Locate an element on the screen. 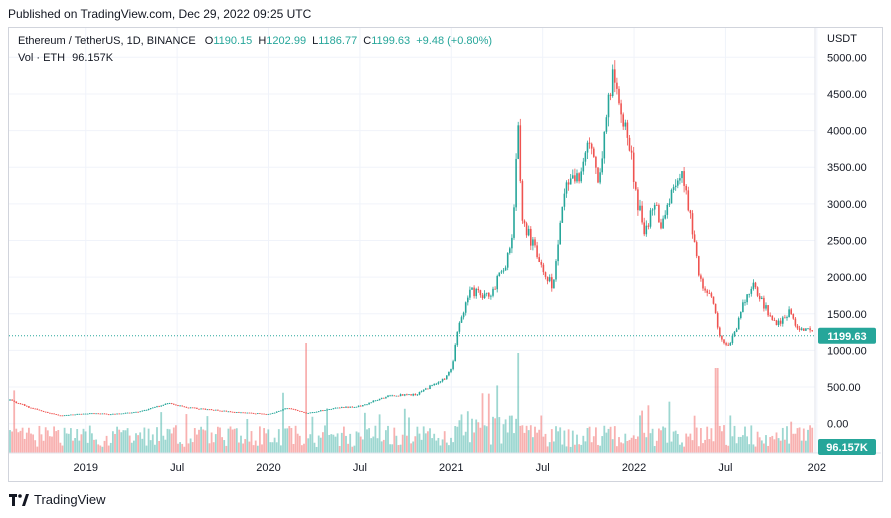 This screenshot has height=518, width=891. y-tick-label: 4500.00 is located at coordinates (847, 95).